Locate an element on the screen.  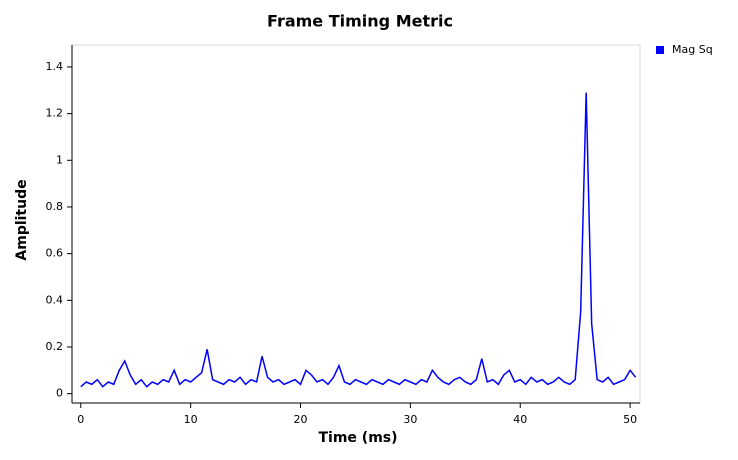
y-tick-label: 0.6 is located at coordinates (55, 253).